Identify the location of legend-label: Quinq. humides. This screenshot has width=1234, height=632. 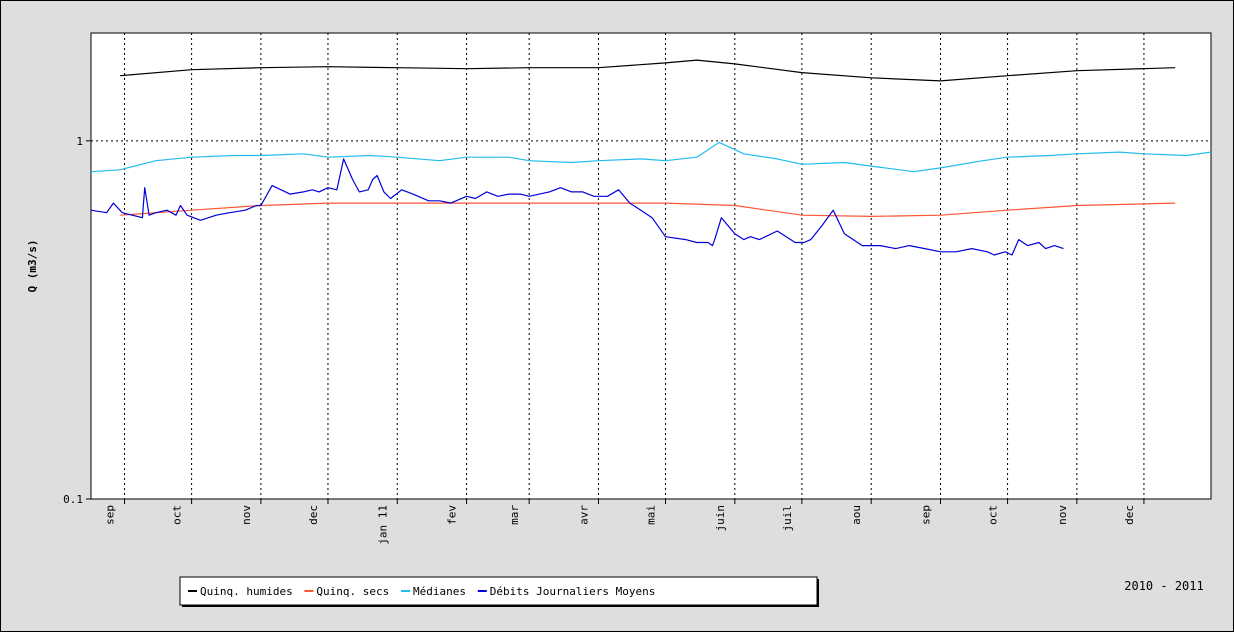
(246, 591).